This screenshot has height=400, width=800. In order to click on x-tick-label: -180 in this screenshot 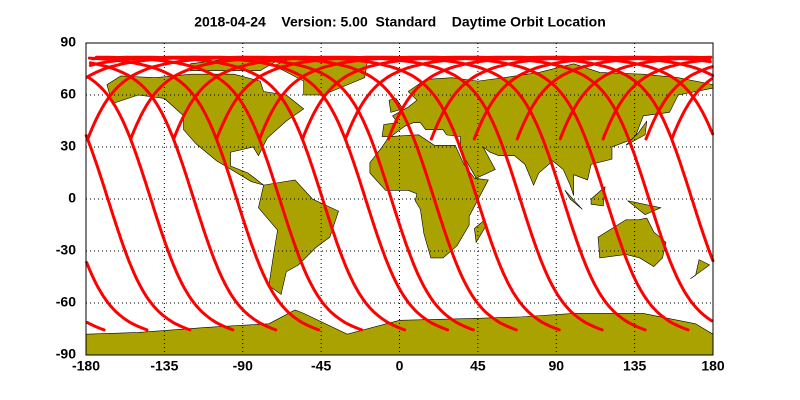, I will do `click(86, 366)`.